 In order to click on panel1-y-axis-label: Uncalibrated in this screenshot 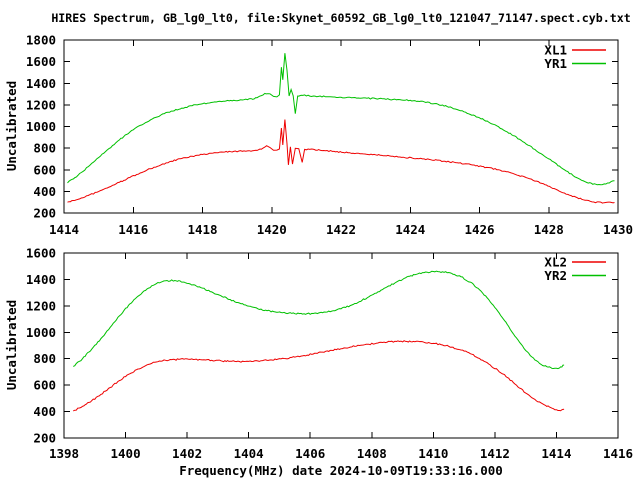, I will do `click(11, 126)`.